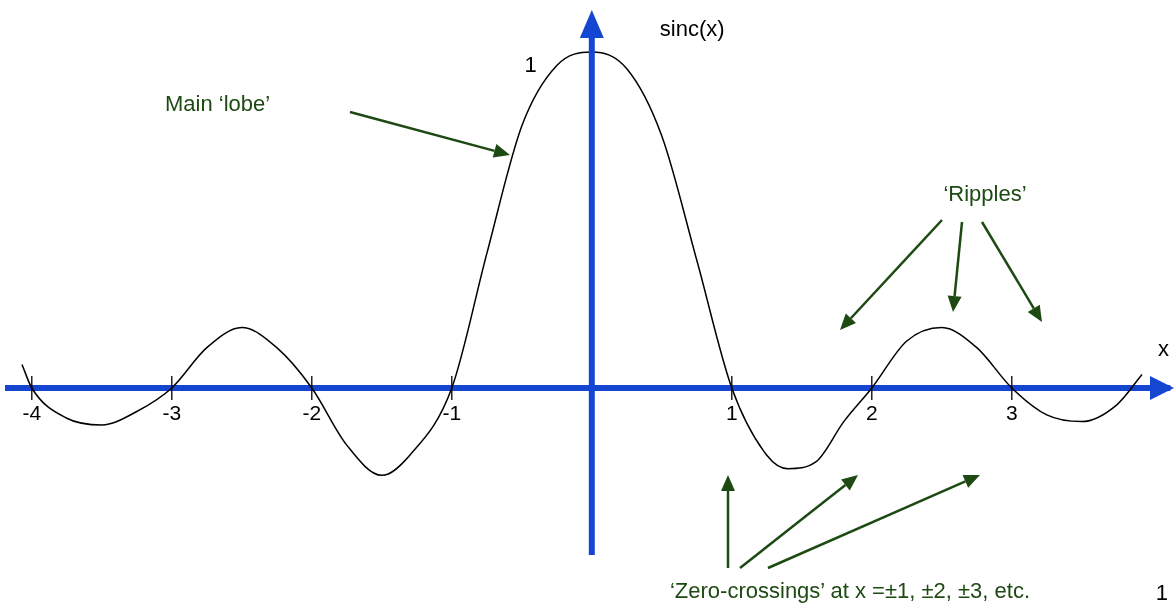  Describe the element at coordinates (692, 29) in the screenshot. I see `y-axis-title: sinc(x)` at that location.